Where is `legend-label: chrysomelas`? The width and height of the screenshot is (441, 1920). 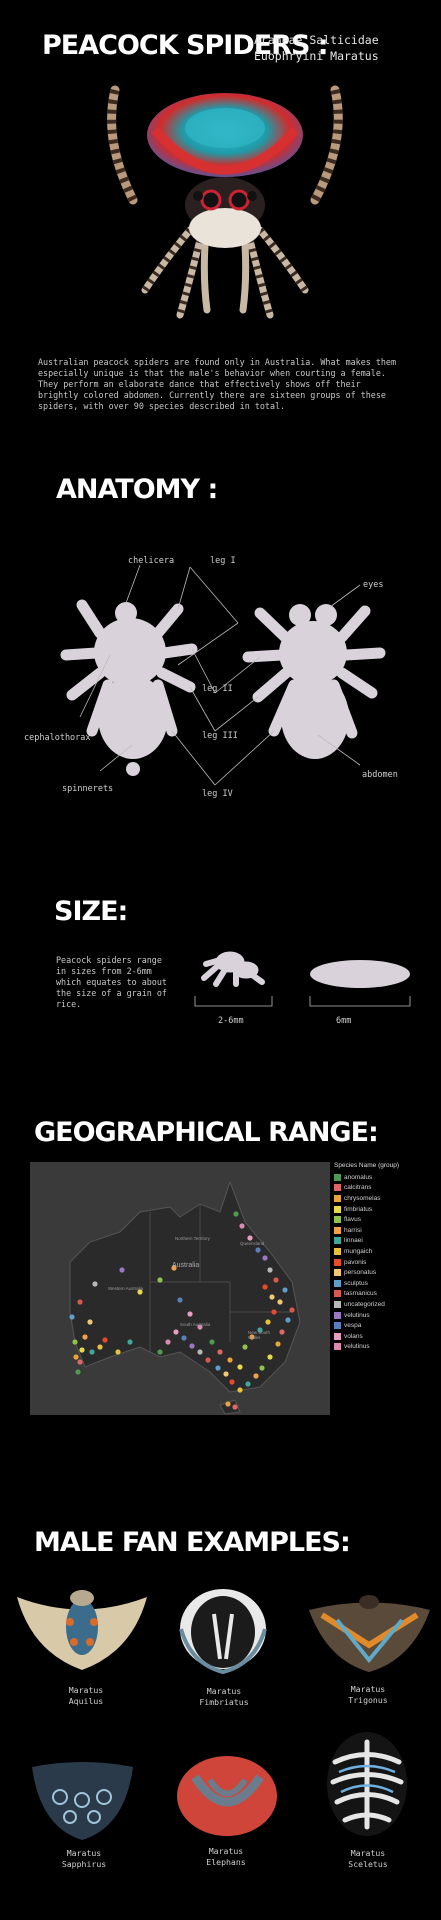 legend-label: chrysomelas is located at coordinates (362, 1198).